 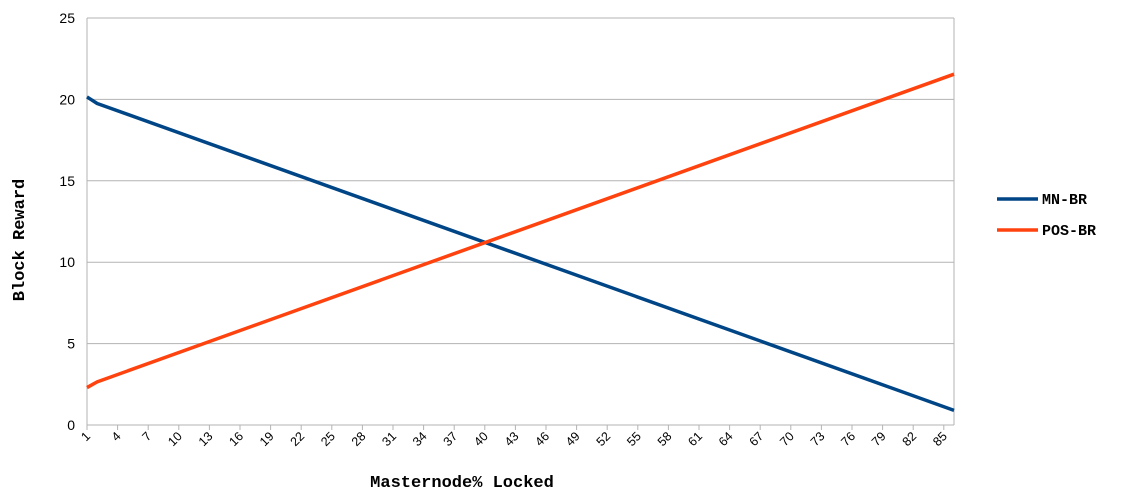 I want to click on x-tick-label: 58, so click(x=665, y=439).